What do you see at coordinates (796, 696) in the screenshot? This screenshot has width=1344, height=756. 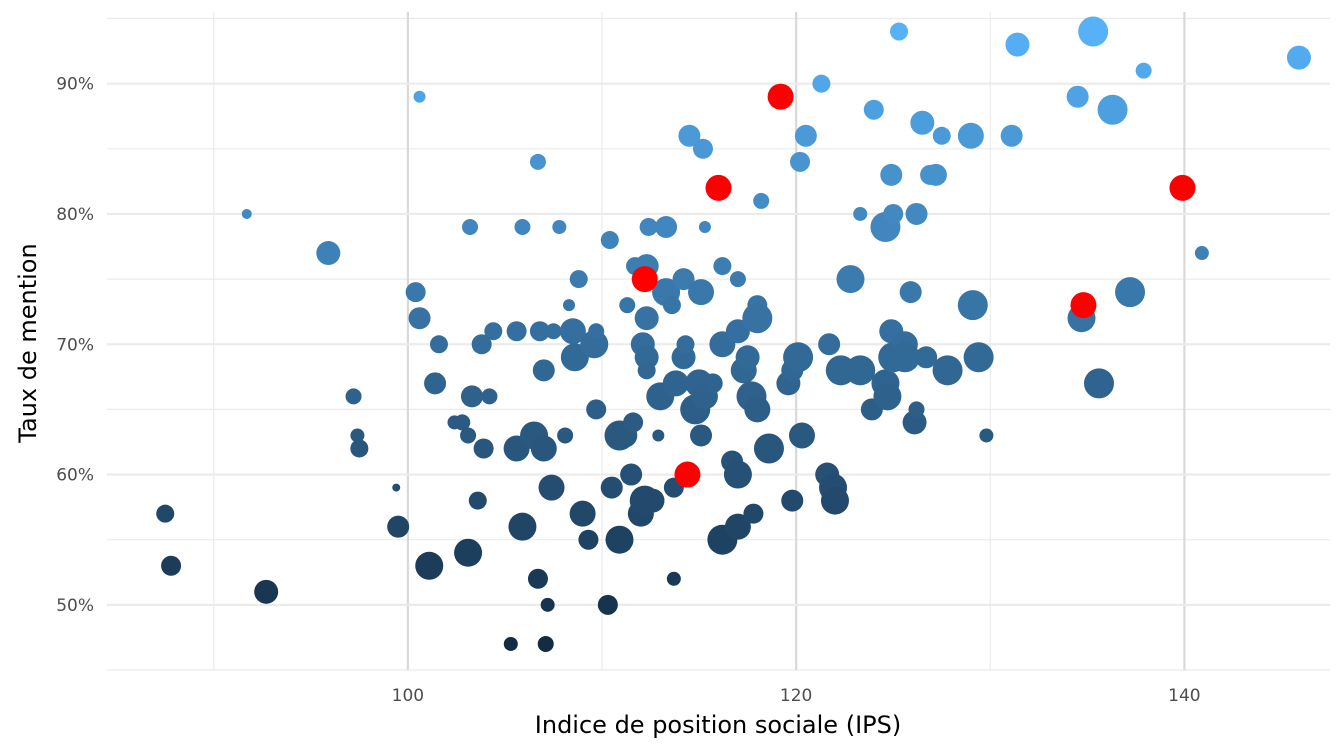 I see `x-tick-label: 120` at bounding box center [796, 696].